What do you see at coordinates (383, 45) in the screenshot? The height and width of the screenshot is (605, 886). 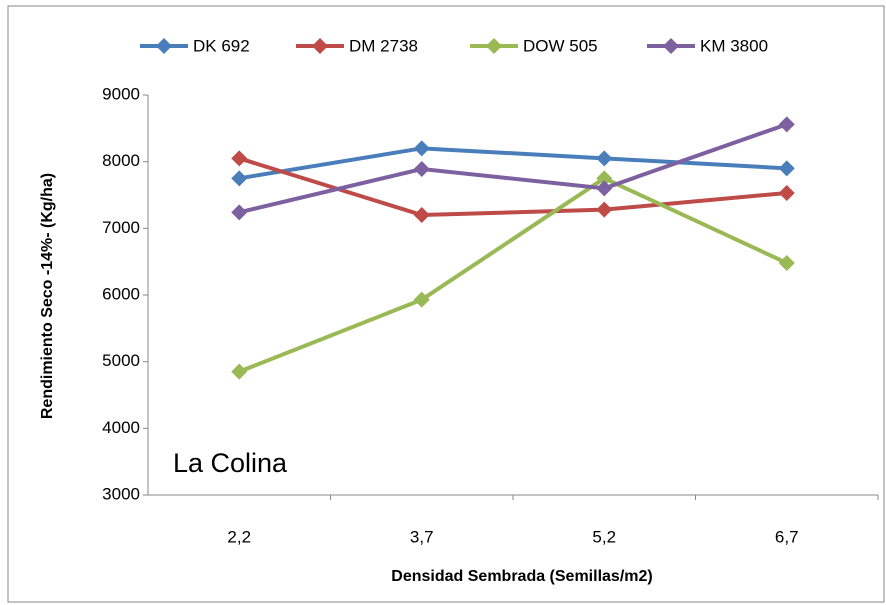 I see `legend-label: DM 2738` at bounding box center [383, 45].